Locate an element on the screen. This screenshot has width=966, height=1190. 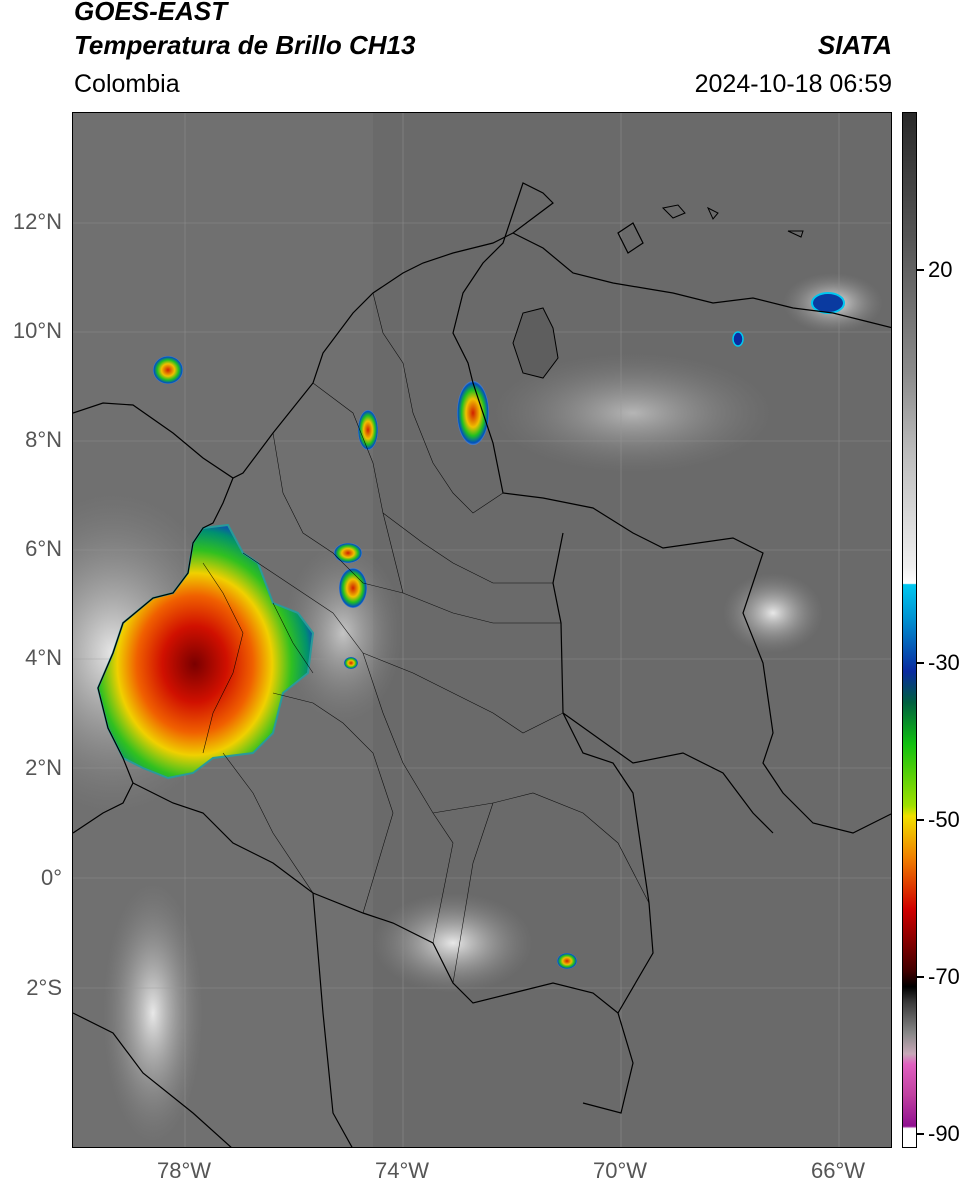
lat-label: 0° is located at coordinates (51, 877).